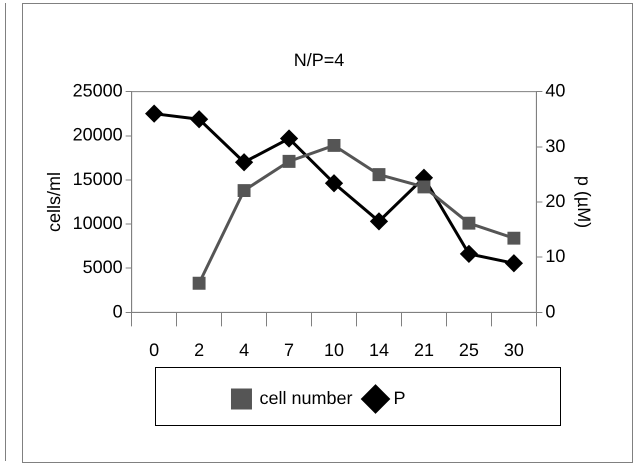  What do you see at coordinates (514, 350) in the screenshot?
I see `x-tick-label: 30` at bounding box center [514, 350].